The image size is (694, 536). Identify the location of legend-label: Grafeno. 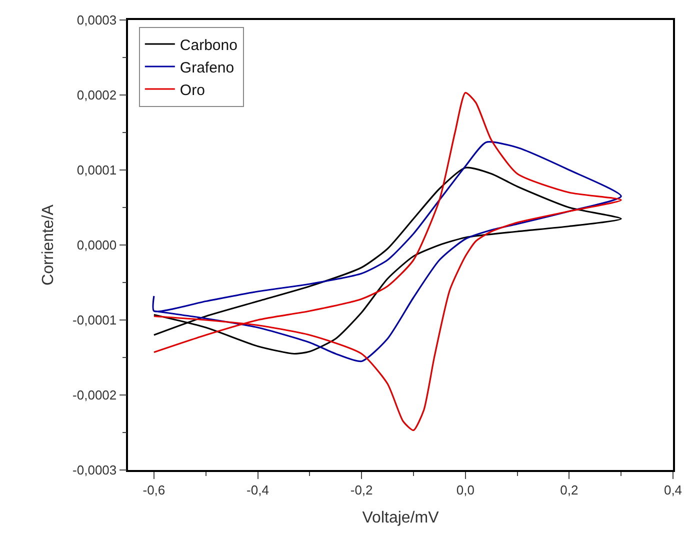
(207, 67).